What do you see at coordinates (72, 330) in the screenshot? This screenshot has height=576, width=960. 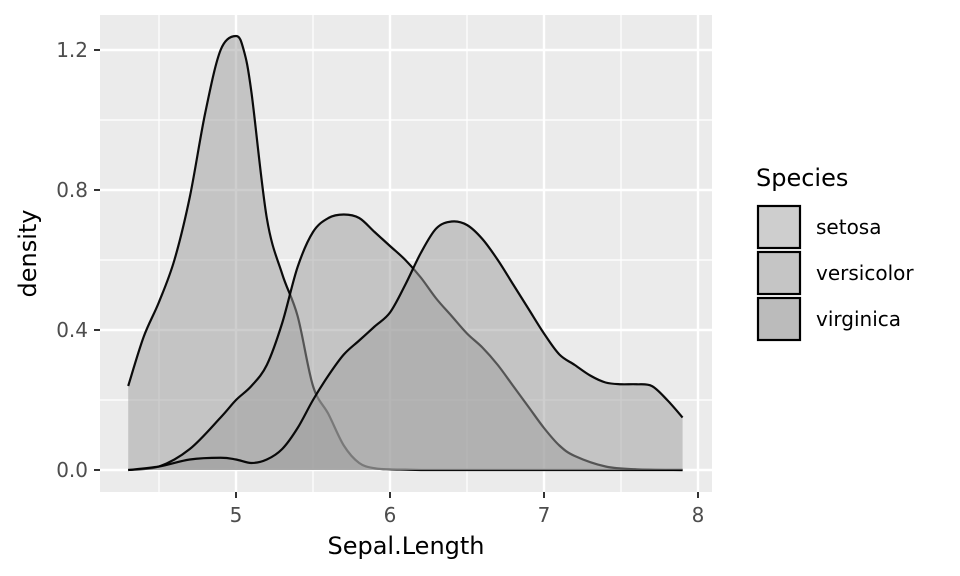 I see `y-tick-label: 0.4` at bounding box center [72, 330].